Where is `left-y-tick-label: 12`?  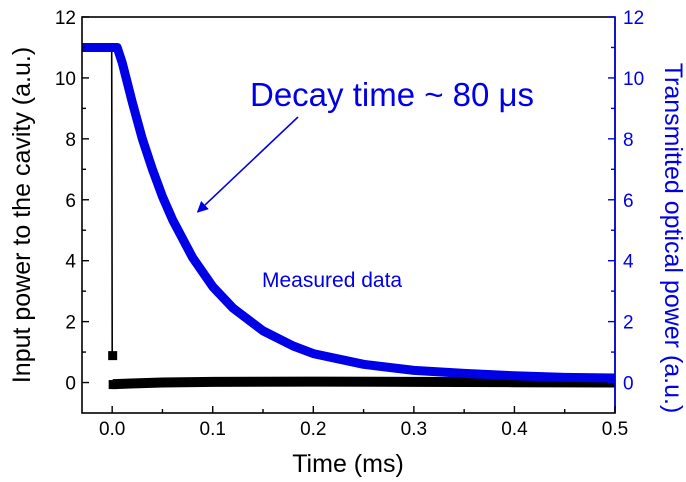
left-y-tick-label: 12 is located at coordinates (65, 18).